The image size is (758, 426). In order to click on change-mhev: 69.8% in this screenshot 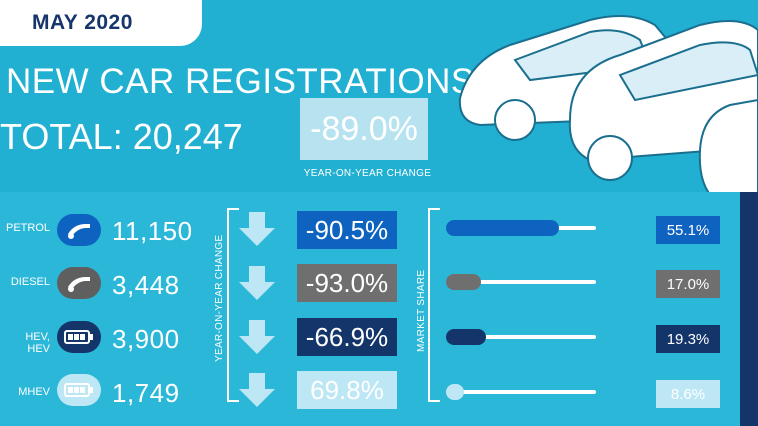, I will do `click(347, 390)`.